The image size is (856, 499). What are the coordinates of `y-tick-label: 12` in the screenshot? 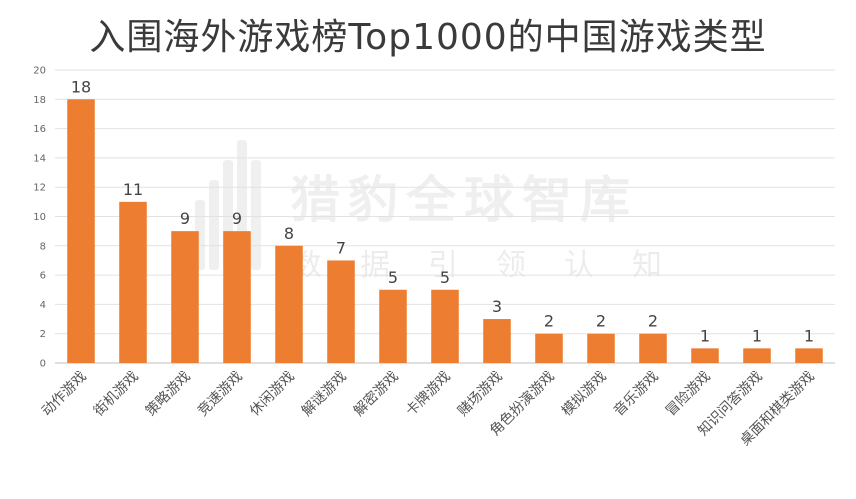 It's located at (39, 188).